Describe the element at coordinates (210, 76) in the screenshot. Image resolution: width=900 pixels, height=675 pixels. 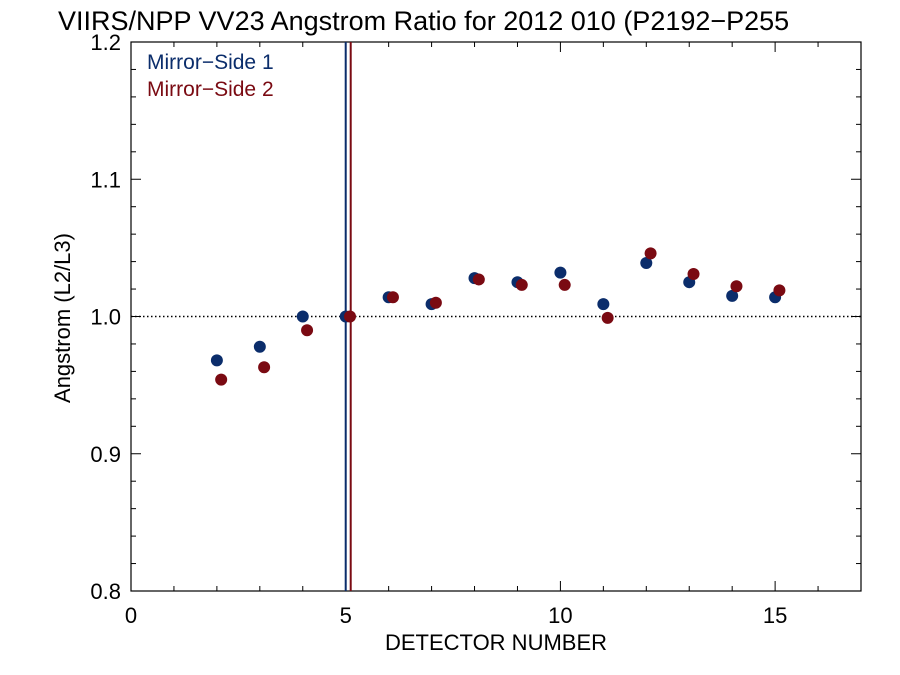
I see `legend: Mirror−Side 1 Mirror−Side 2` at that location.